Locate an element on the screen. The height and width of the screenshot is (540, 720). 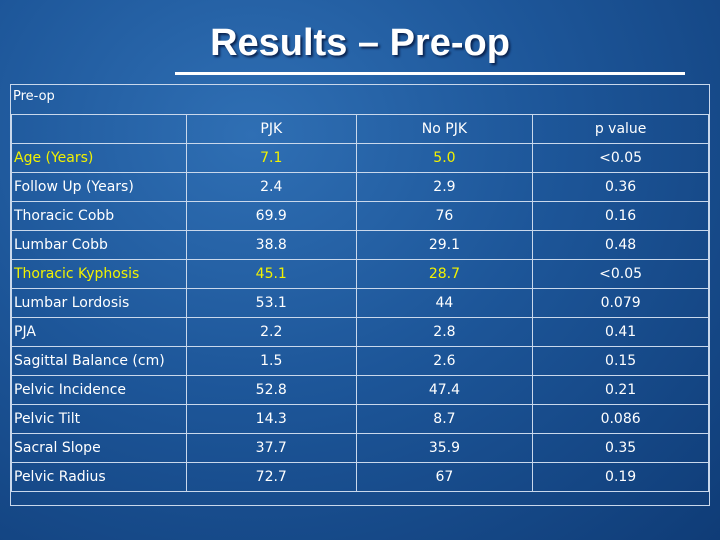
header-cell-empty is located at coordinates (99, 129).